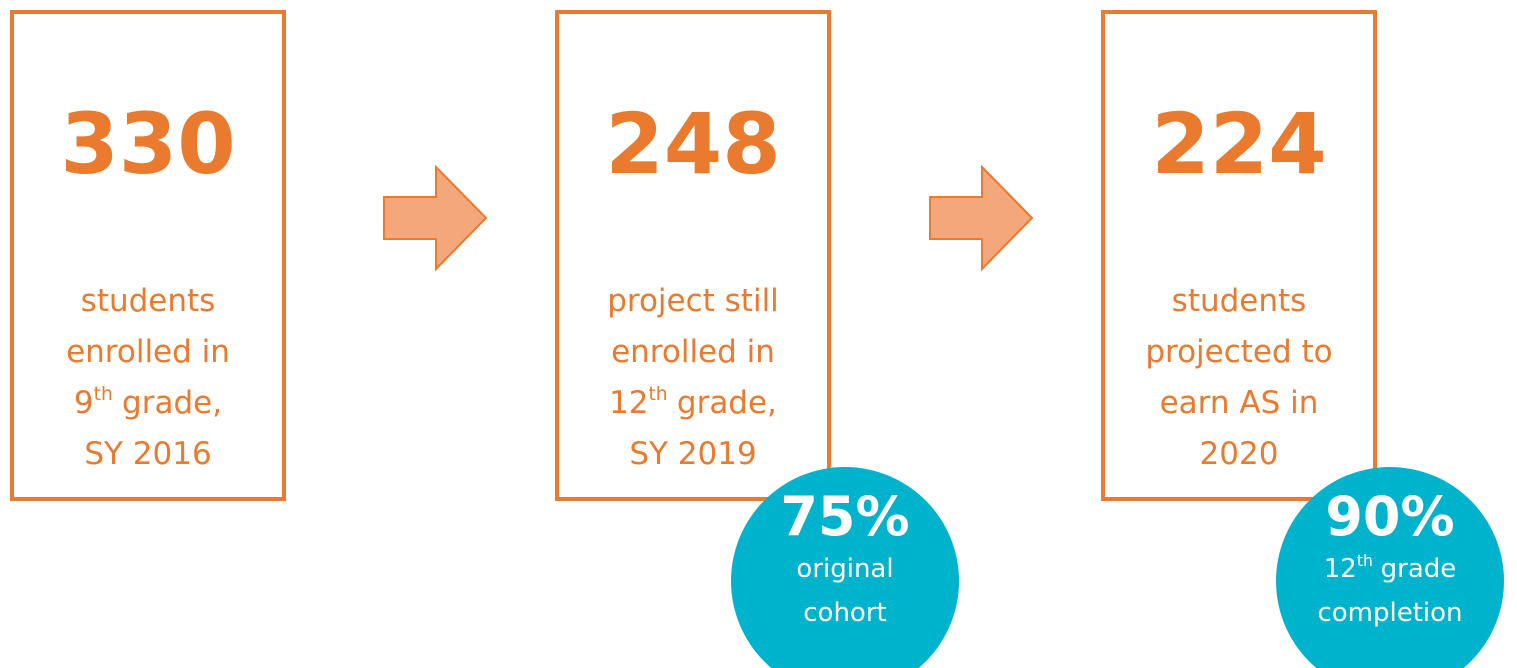  I want to click on text-line: 9th grade,, so click(148, 403).